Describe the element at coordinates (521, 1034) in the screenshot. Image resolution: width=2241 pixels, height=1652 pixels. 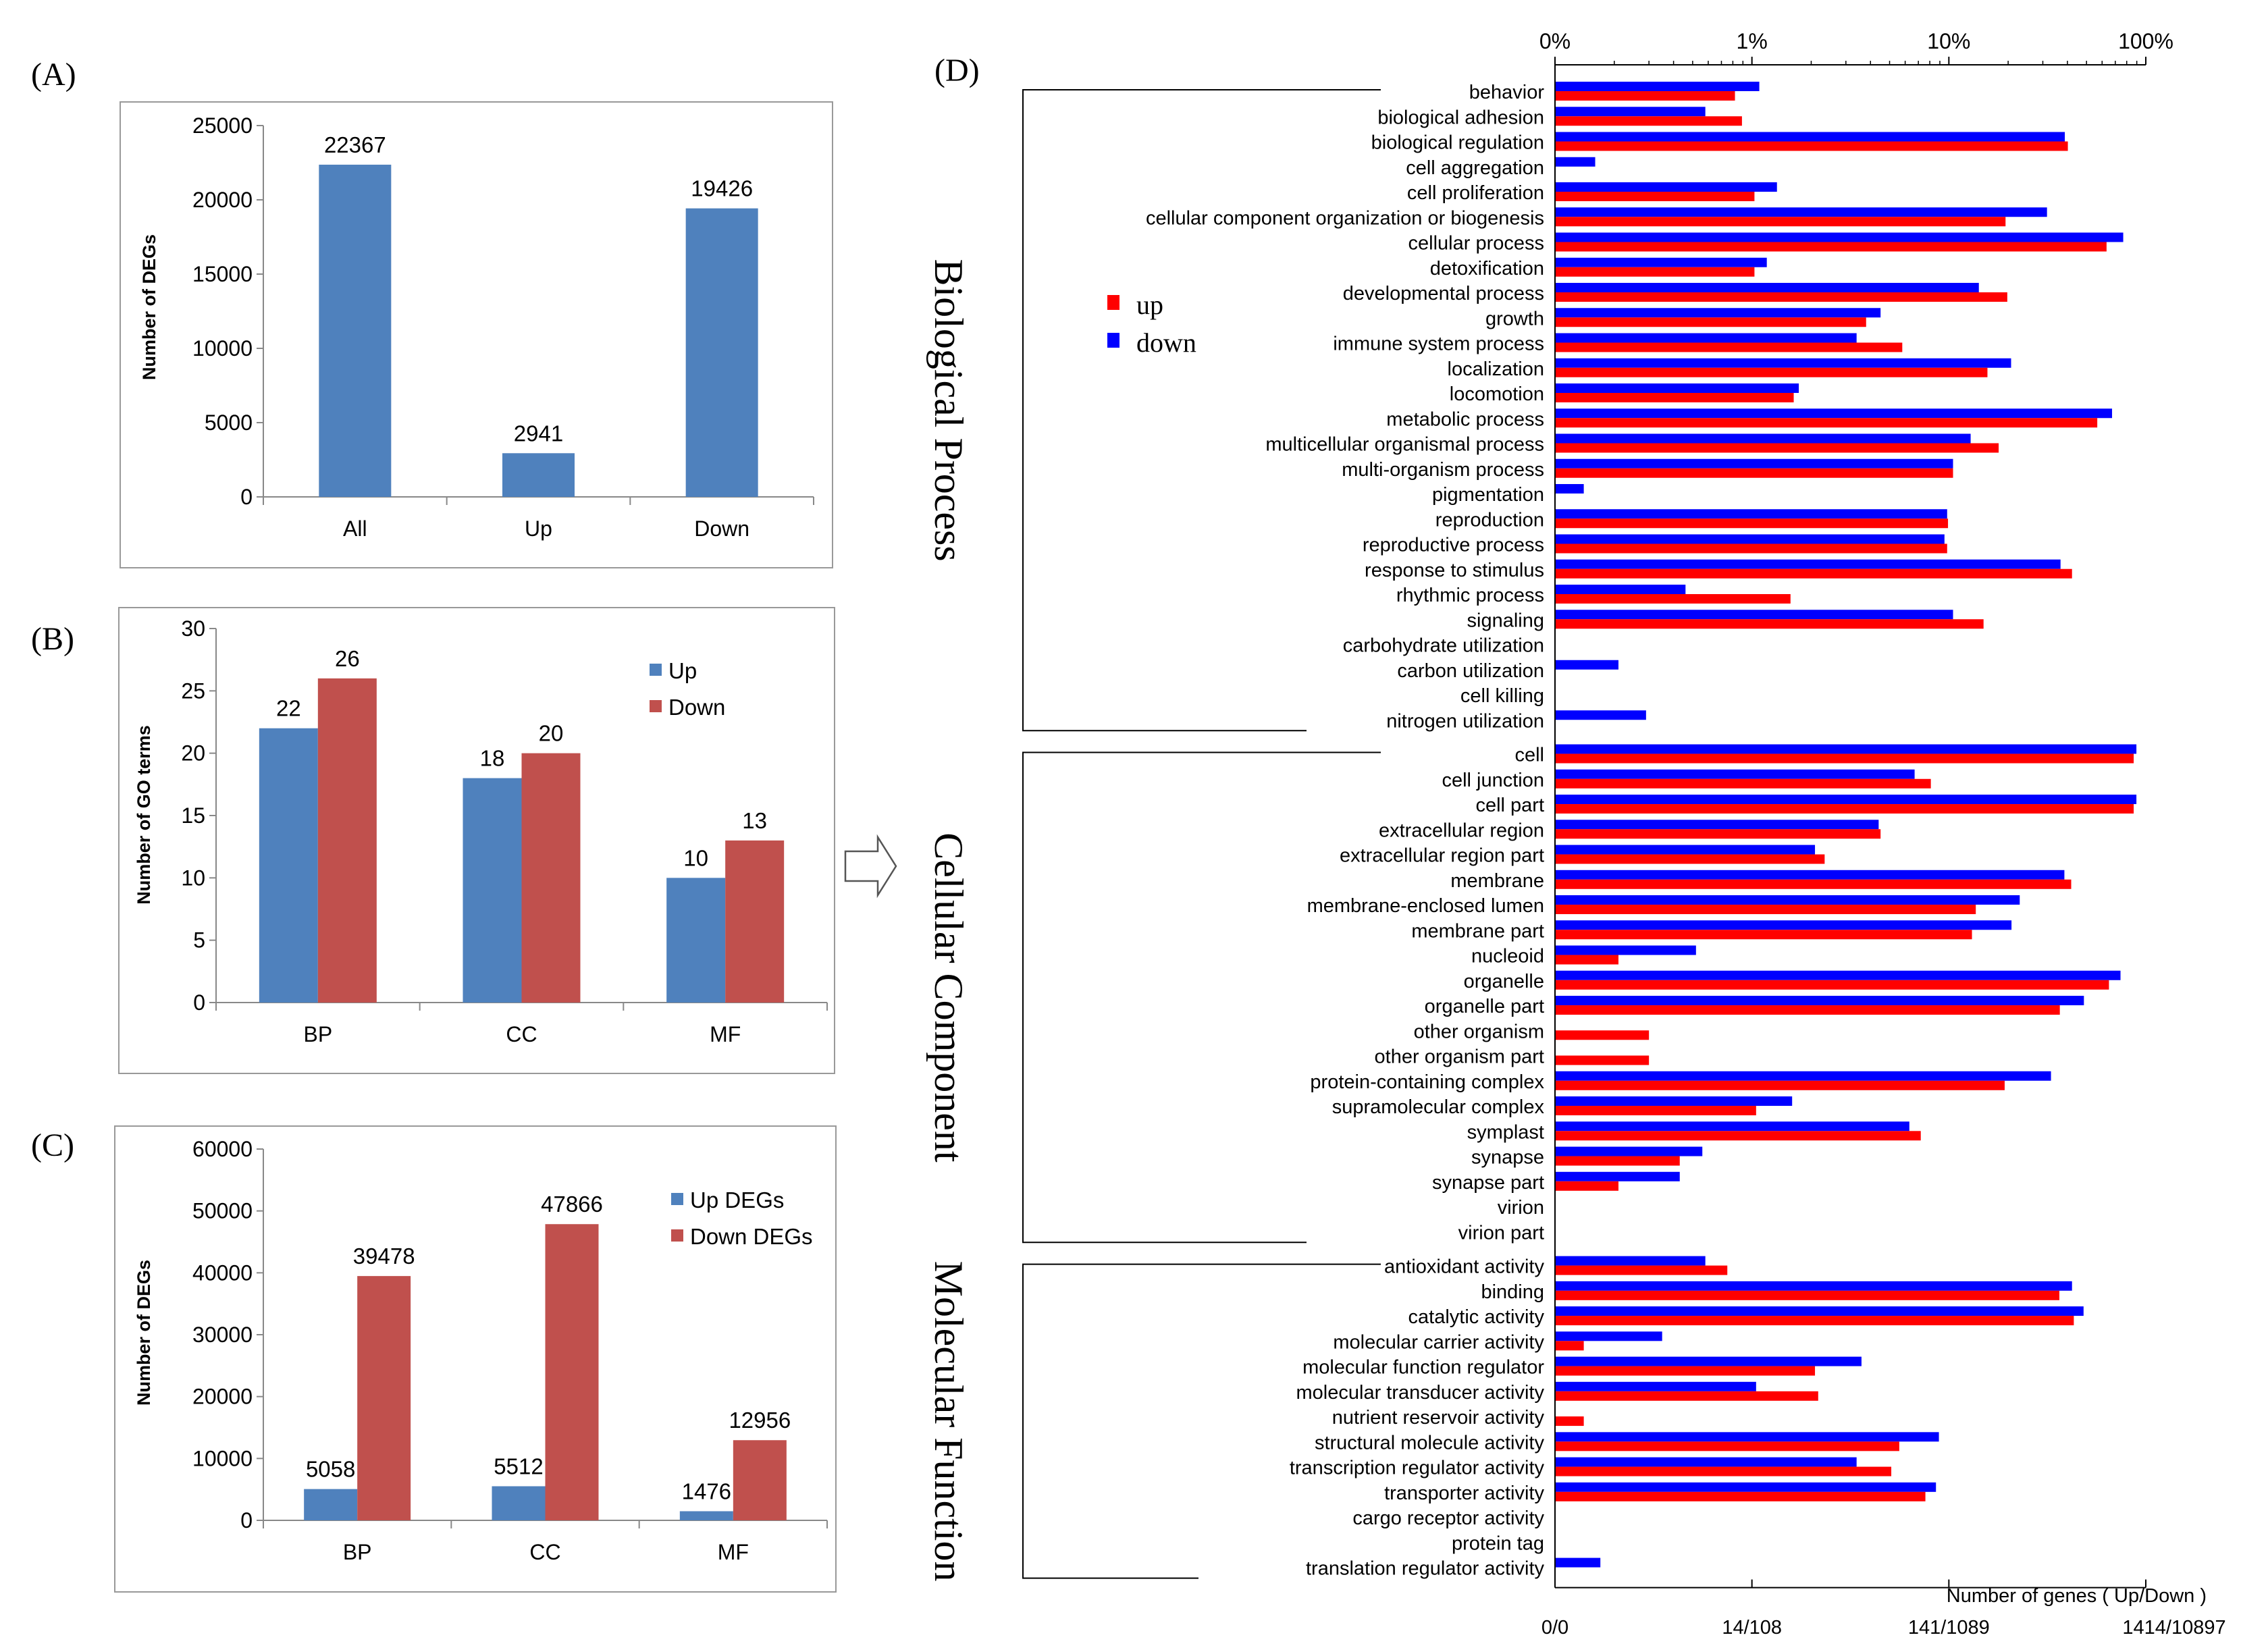
I see `panel-b-category-label: CC` at that location.